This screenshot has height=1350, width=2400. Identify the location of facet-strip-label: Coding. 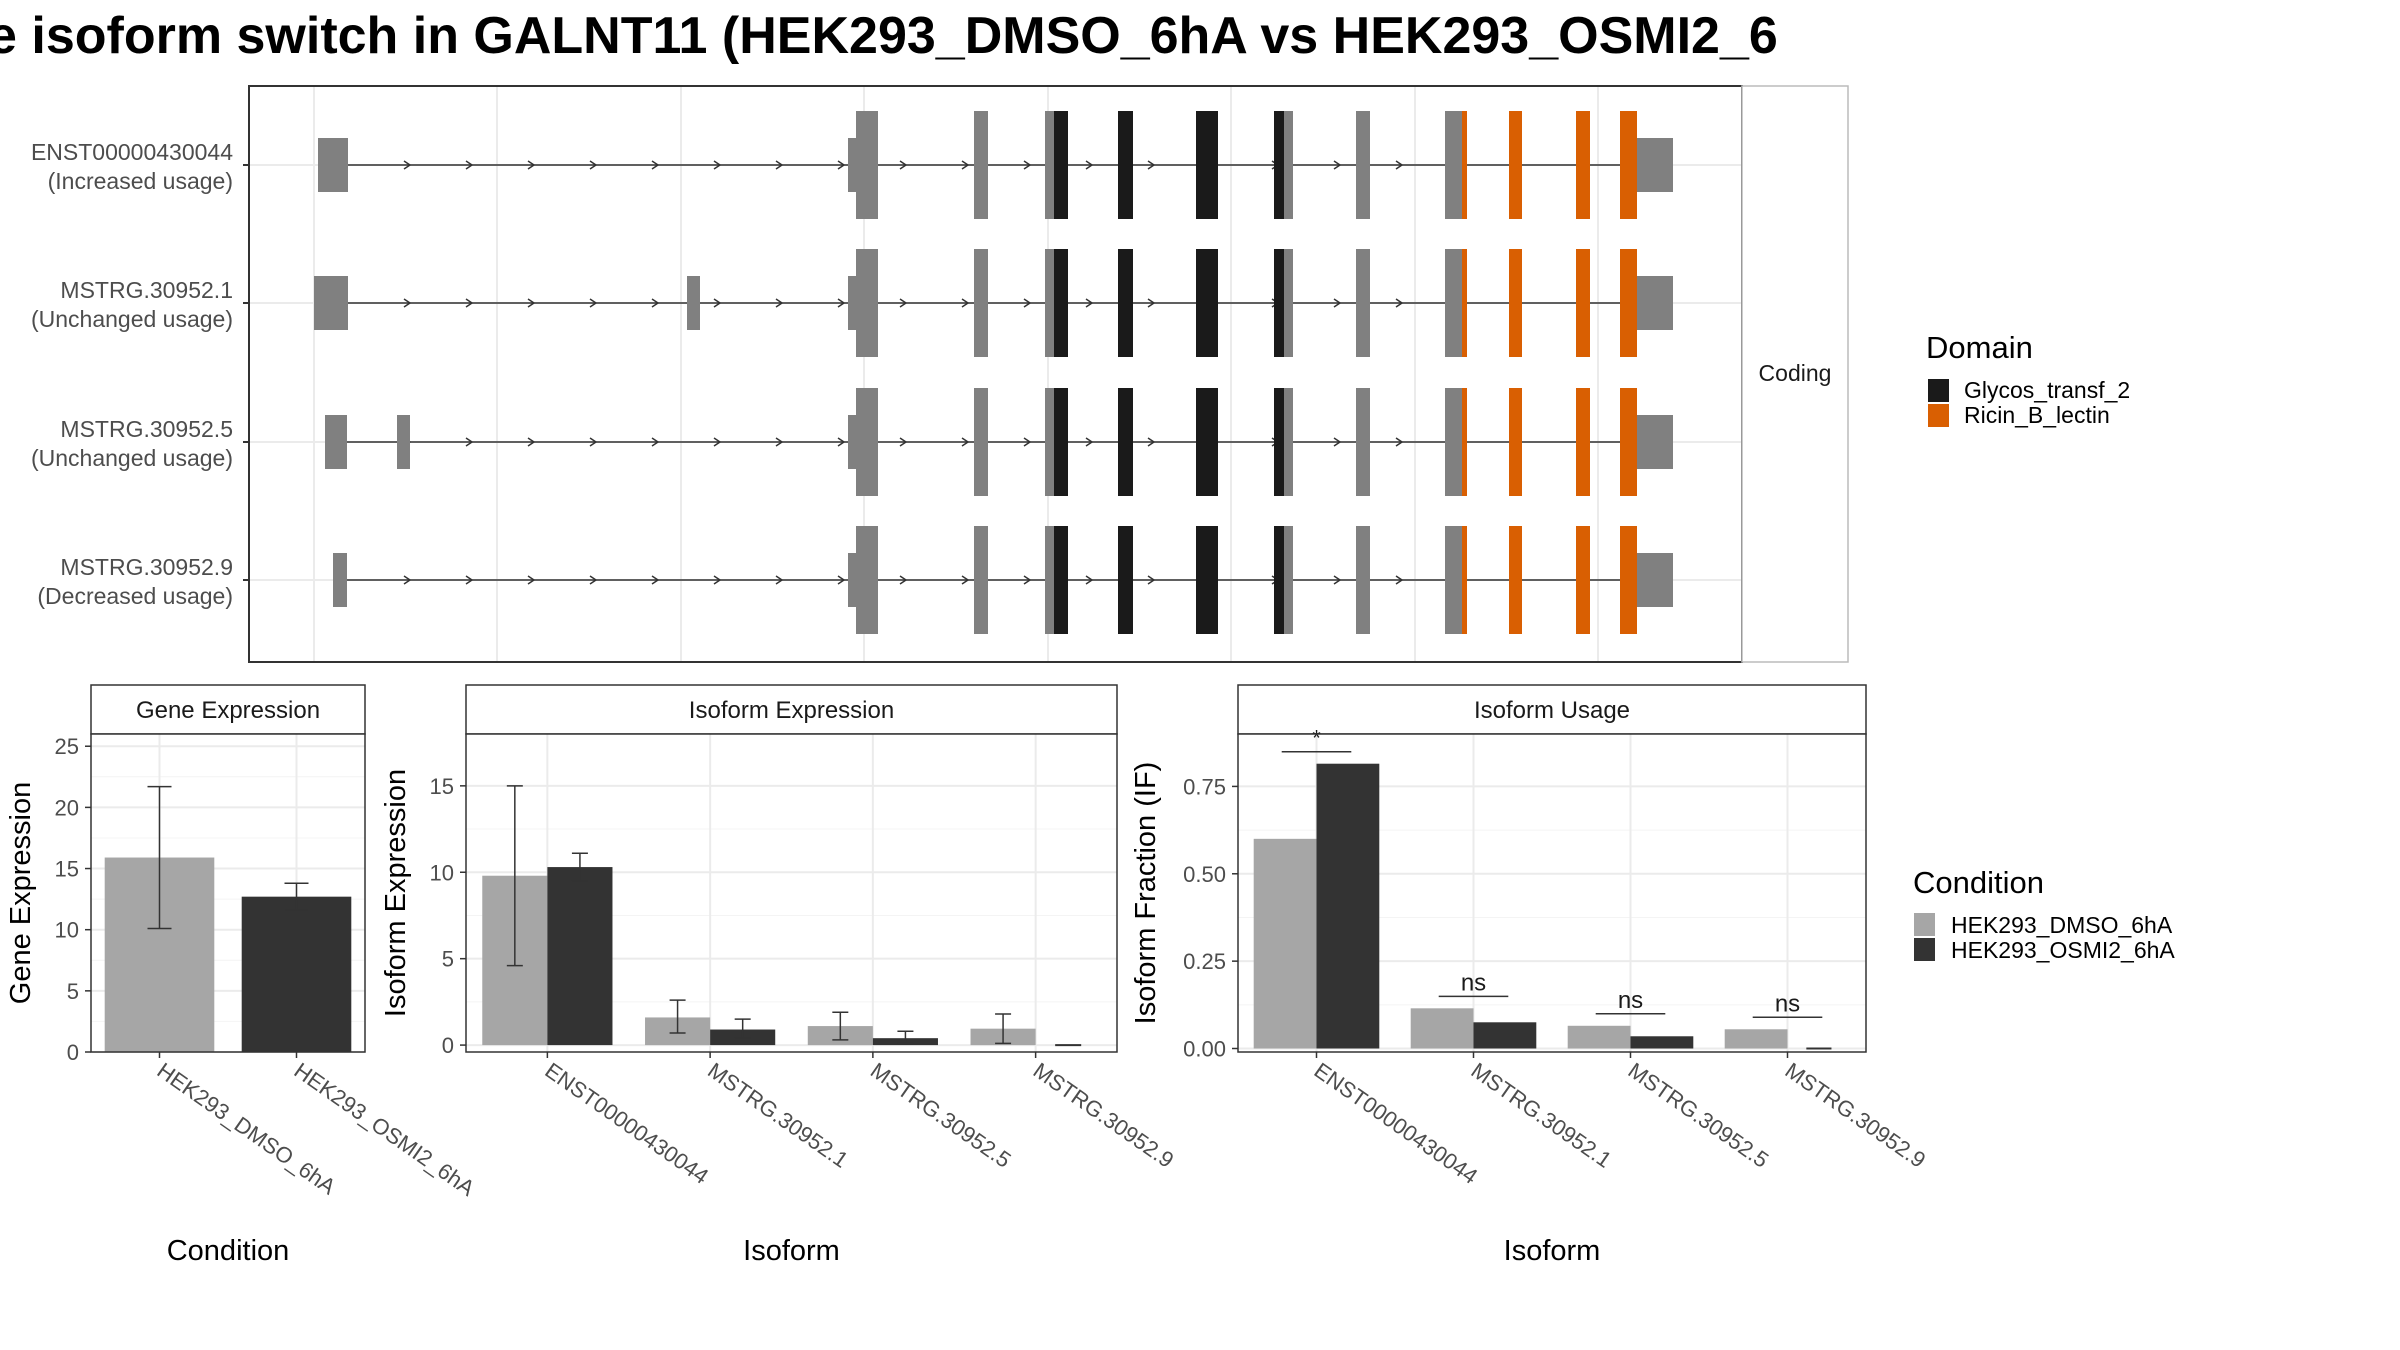
(1795, 373).